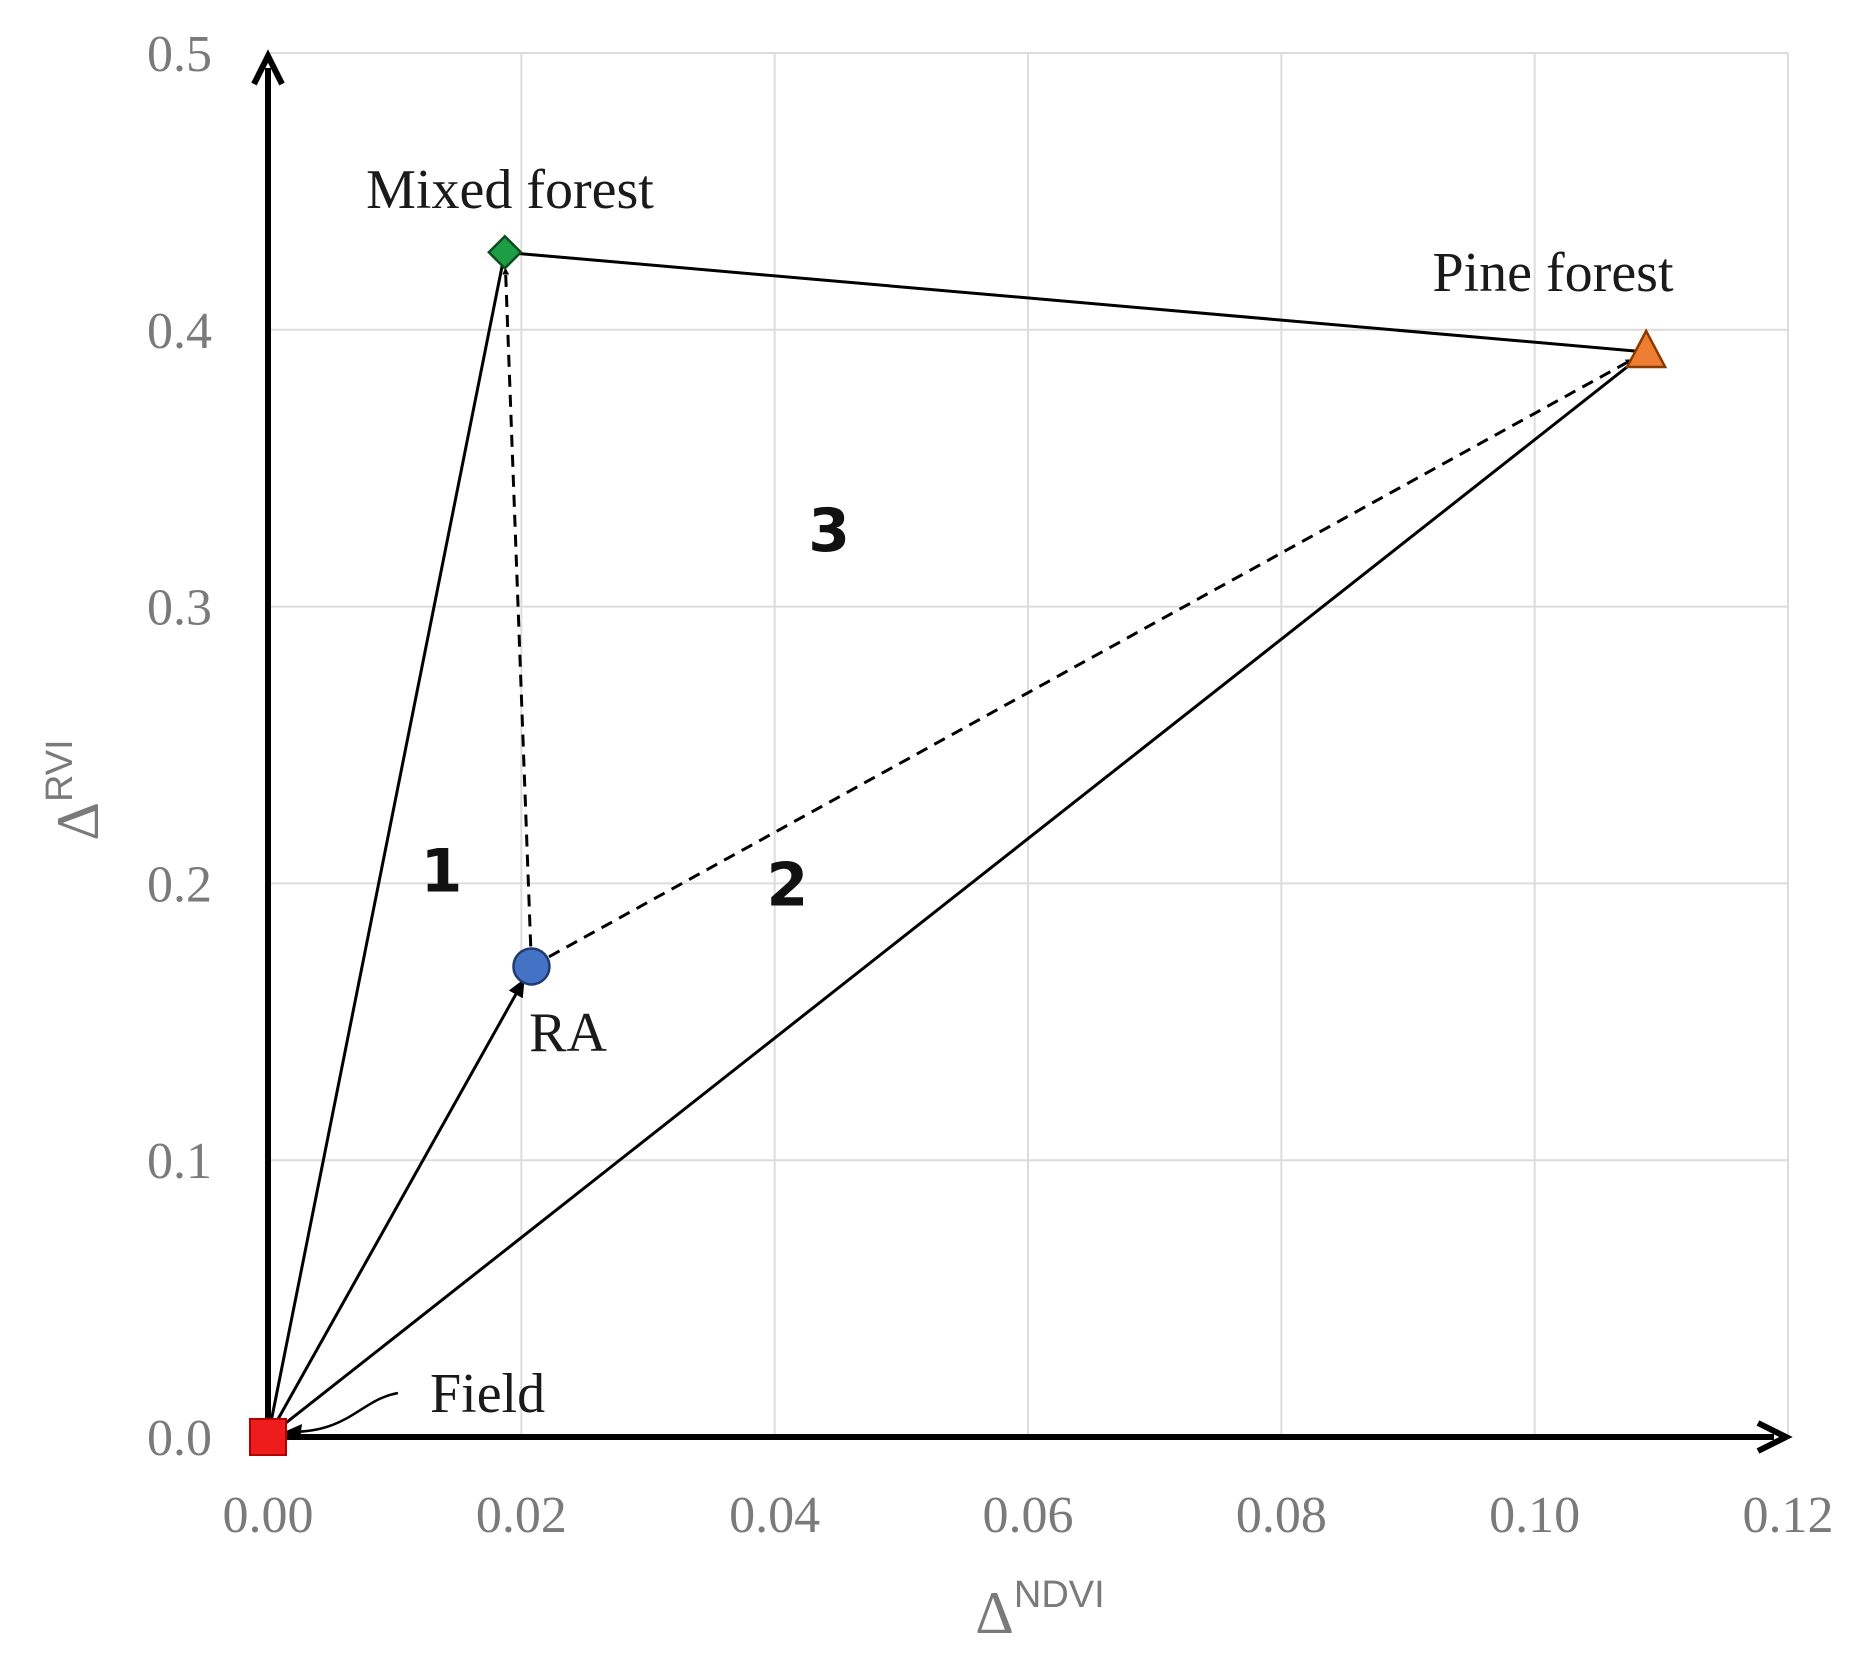  I want to click on y-axis-title-sup: RVI, so click(60, 770).